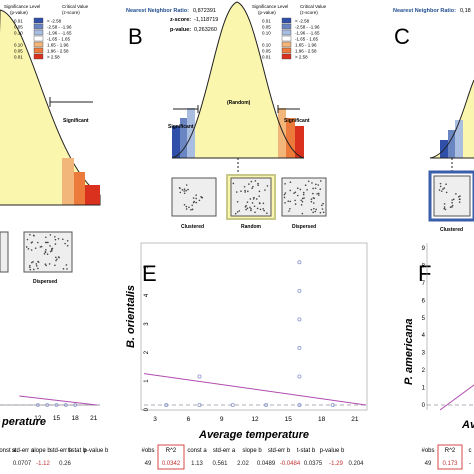 This screenshot has width=474, height=474. What do you see at coordinates (266, 51) in the screenshot?
I see `sig-row-p: 0.05` at bounding box center [266, 51].